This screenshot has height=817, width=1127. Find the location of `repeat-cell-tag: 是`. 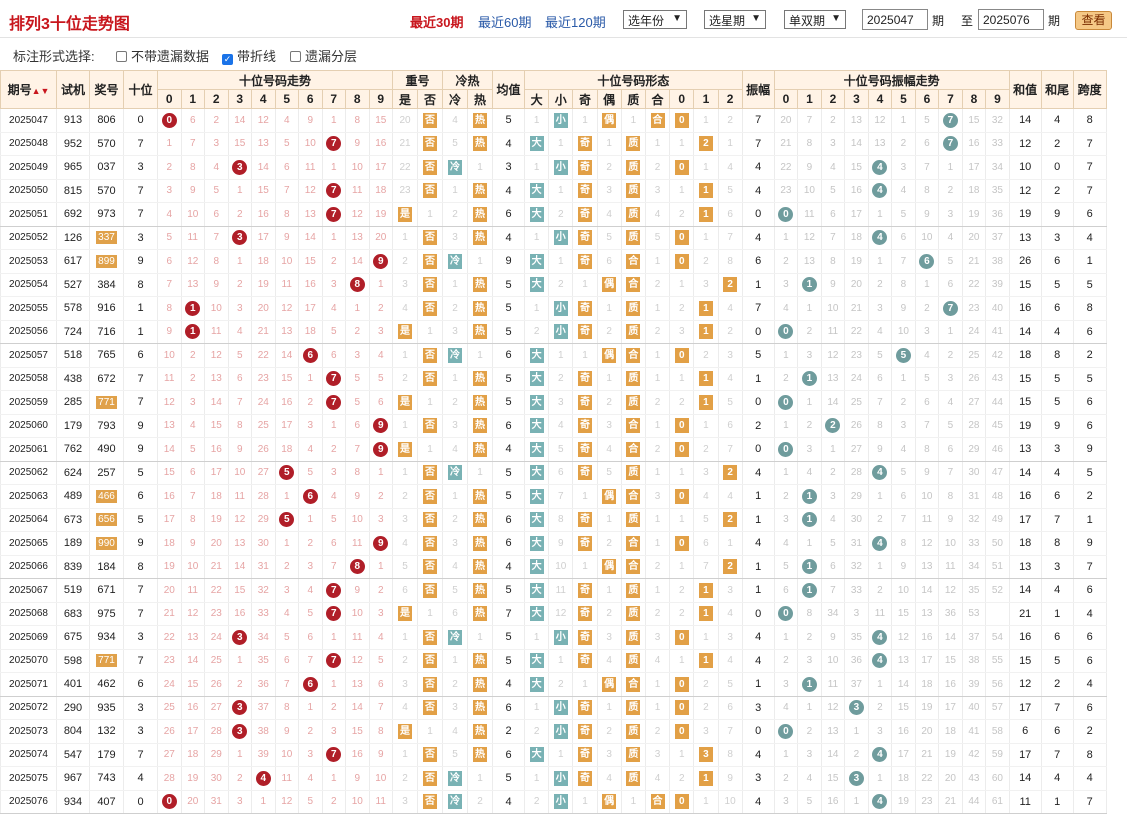

repeat-cell-tag: 是 is located at coordinates (405, 214).